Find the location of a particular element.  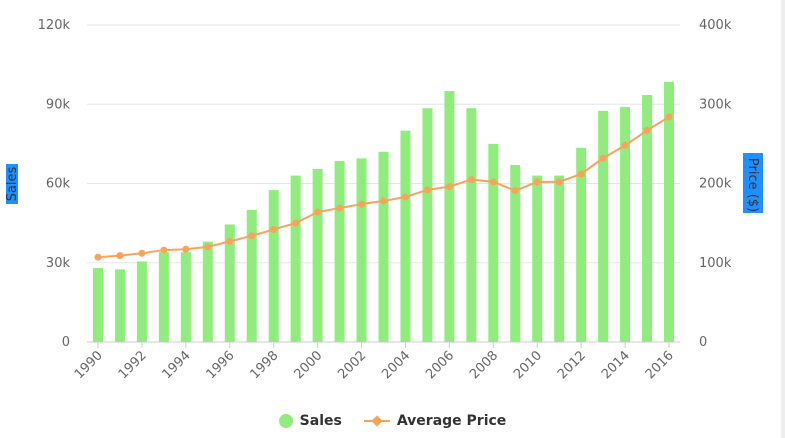

left-axis-title: Sales is located at coordinates (12, 184).